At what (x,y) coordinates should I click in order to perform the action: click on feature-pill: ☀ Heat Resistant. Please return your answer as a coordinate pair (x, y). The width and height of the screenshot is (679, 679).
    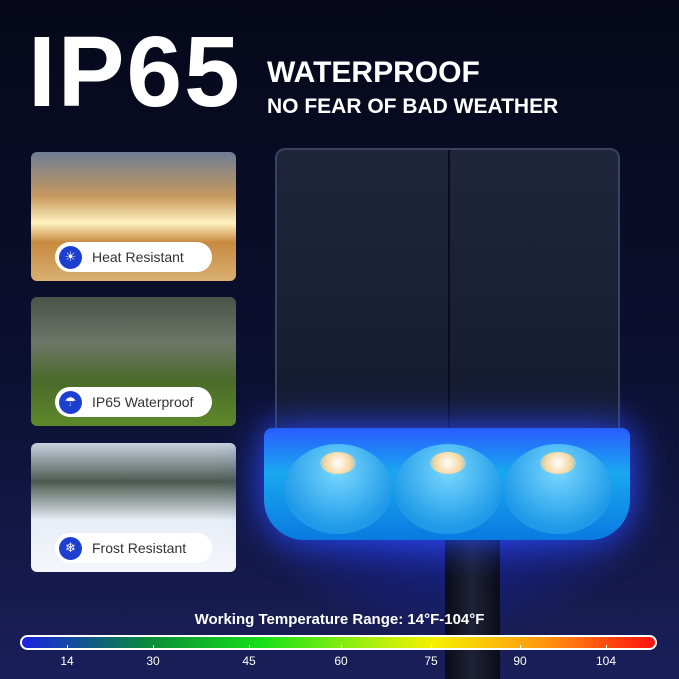
    Looking at the image, I should click on (133, 257).